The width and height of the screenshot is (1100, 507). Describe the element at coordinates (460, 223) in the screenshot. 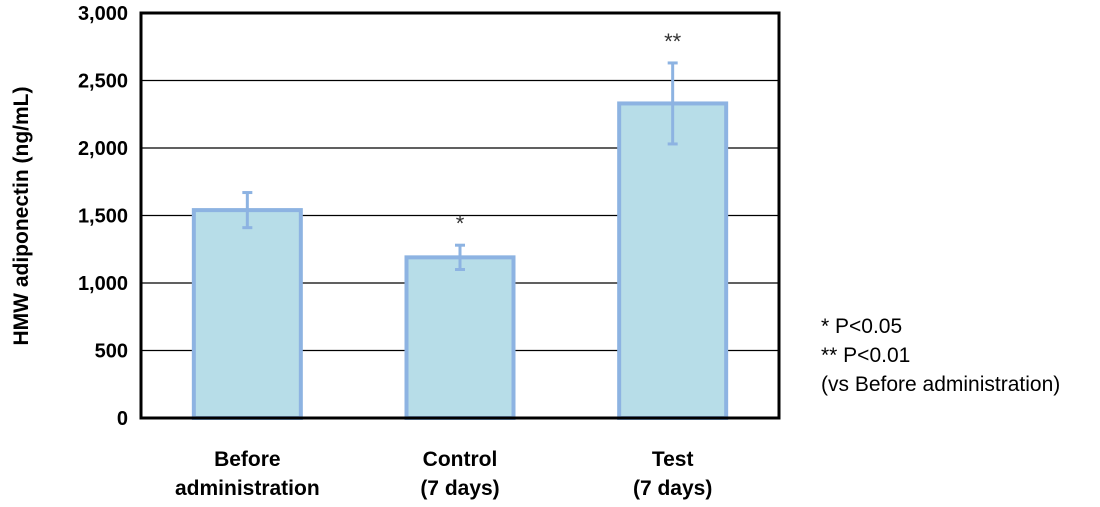

I see `significance-marker: *` at that location.